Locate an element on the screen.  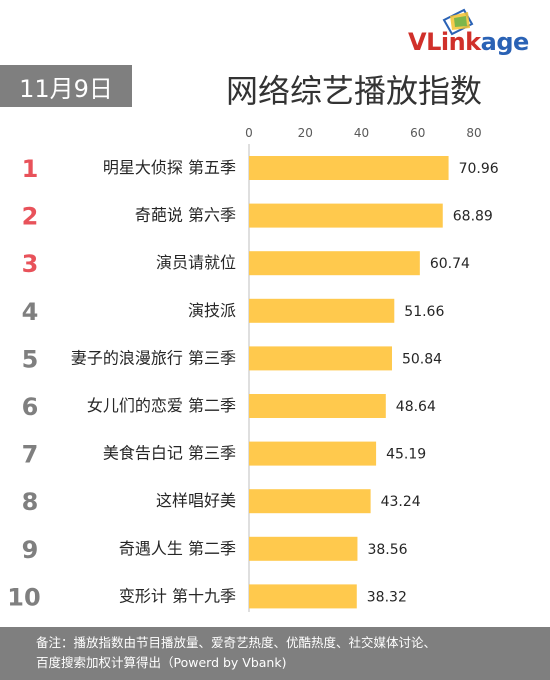
value-label: 45.19 is located at coordinates (406, 455).